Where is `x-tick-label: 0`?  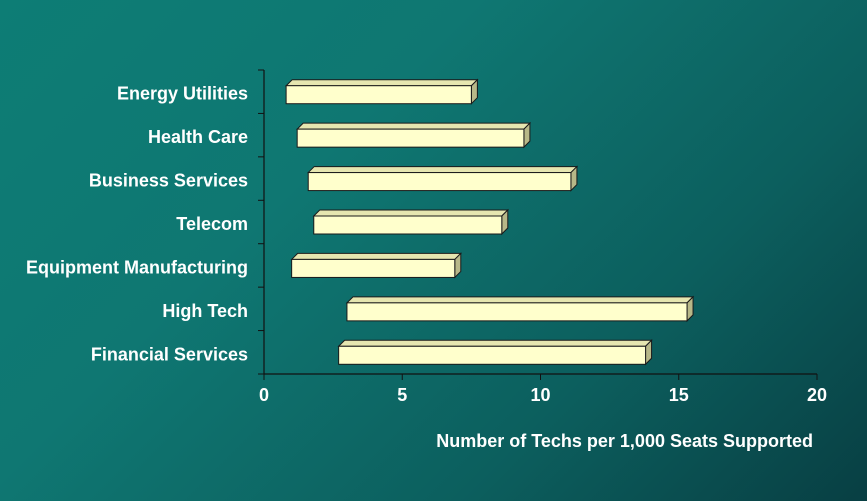 x-tick-label: 0 is located at coordinates (264, 395).